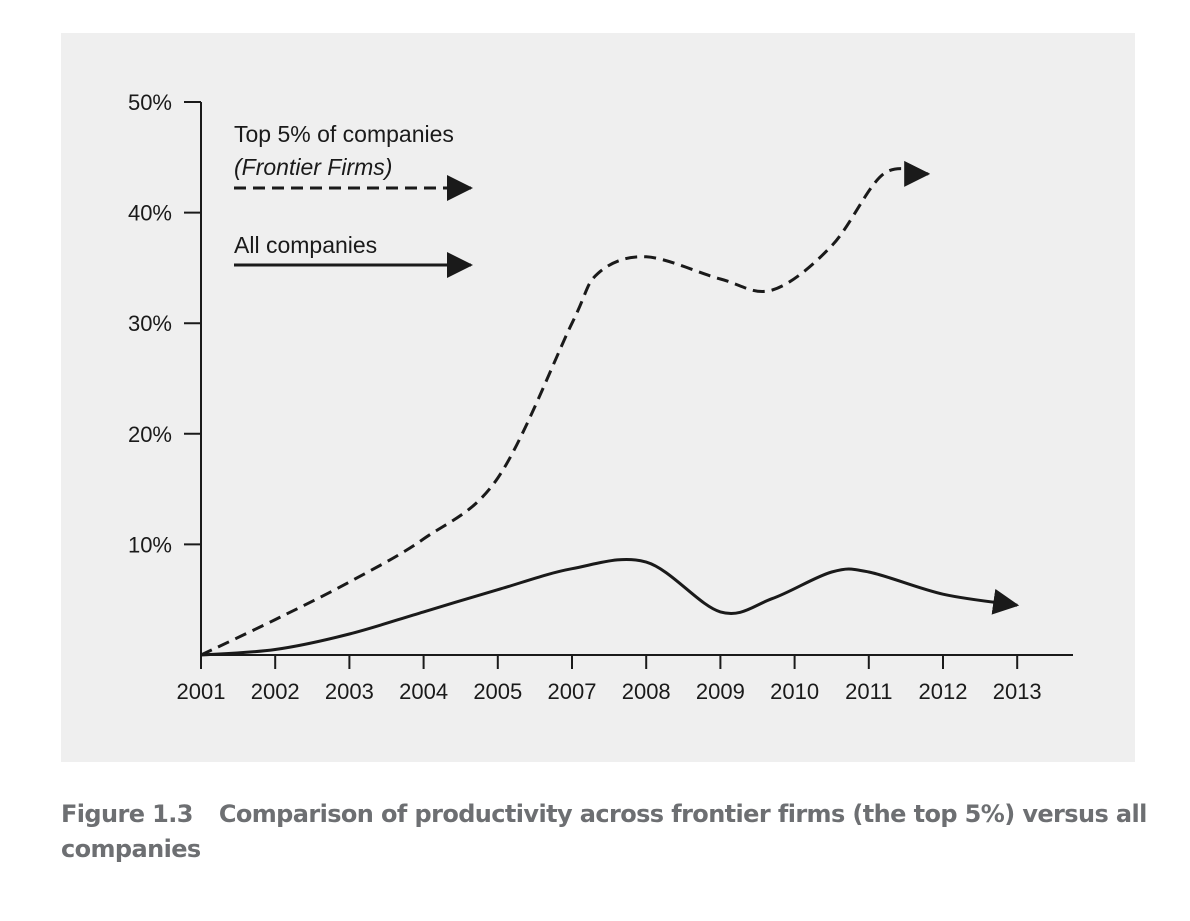  What do you see at coordinates (610, 607) in the screenshot?
I see `series-line-all-companies` at bounding box center [610, 607].